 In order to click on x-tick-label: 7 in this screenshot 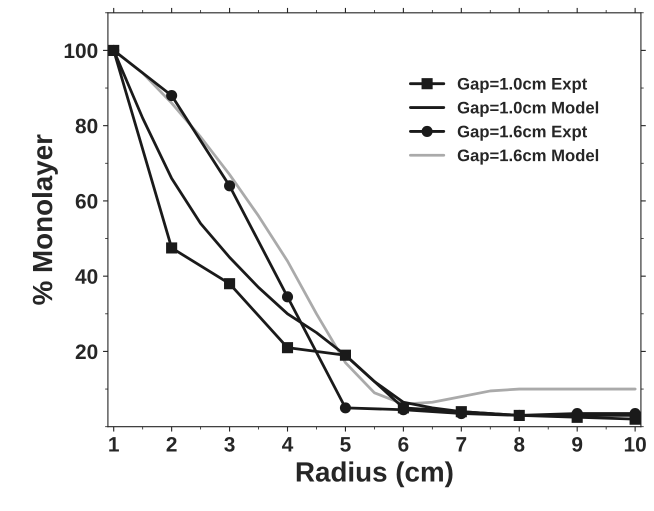, I will do `click(461, 444)`.